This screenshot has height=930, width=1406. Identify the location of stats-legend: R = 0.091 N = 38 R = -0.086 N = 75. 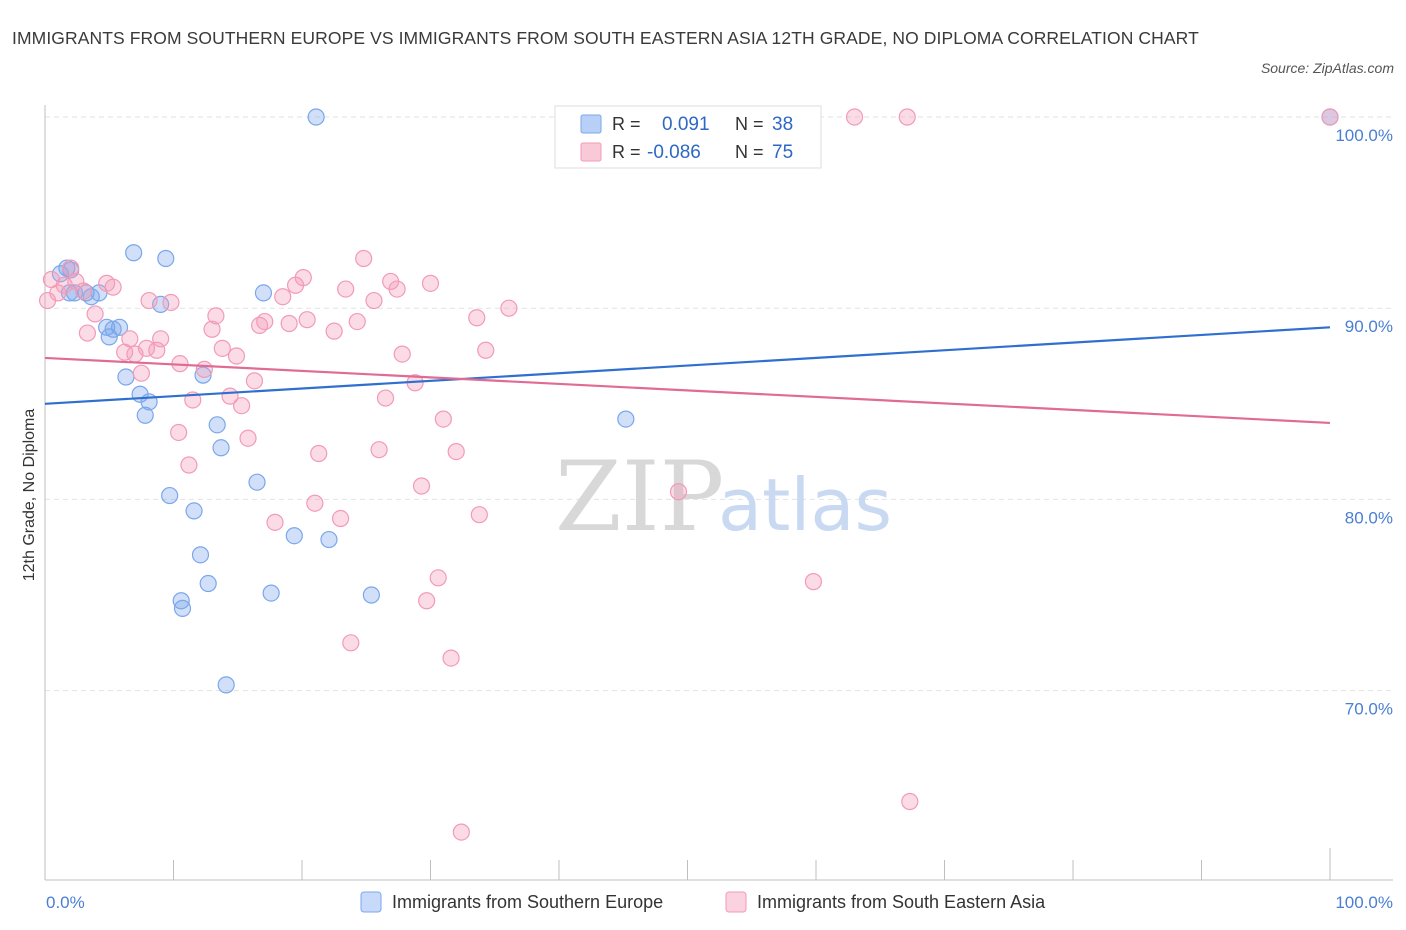
(688, 137).